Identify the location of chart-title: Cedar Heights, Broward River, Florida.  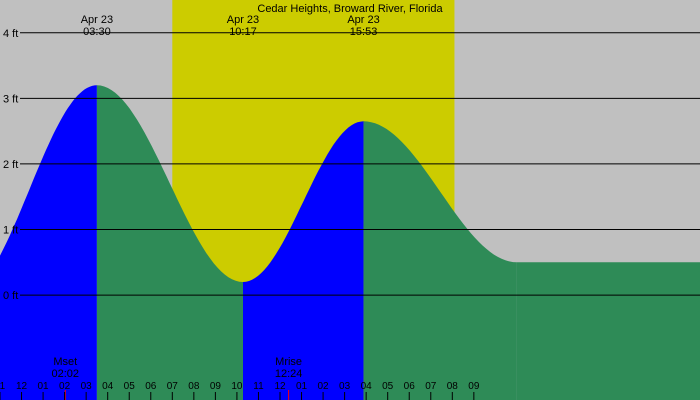
(350, 9).